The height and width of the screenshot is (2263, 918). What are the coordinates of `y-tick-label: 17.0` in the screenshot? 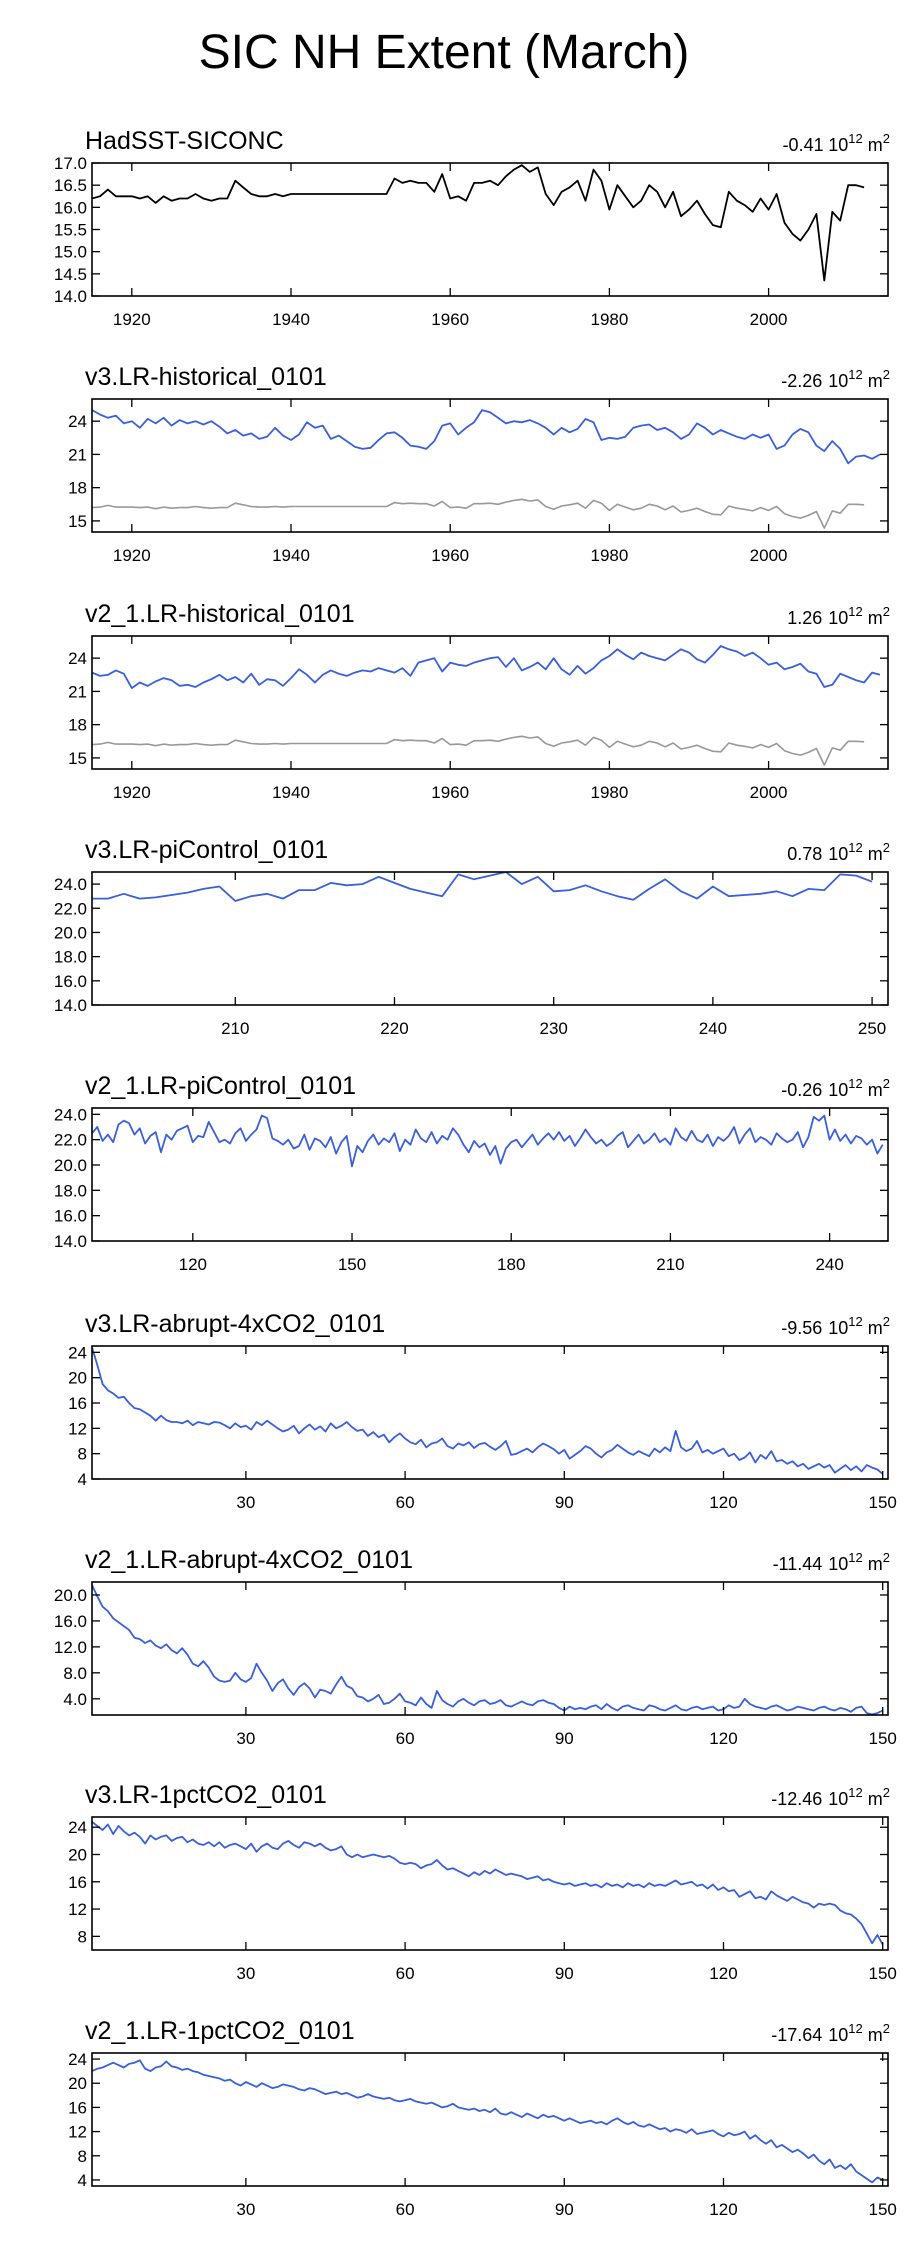 It's located at (70, 163).